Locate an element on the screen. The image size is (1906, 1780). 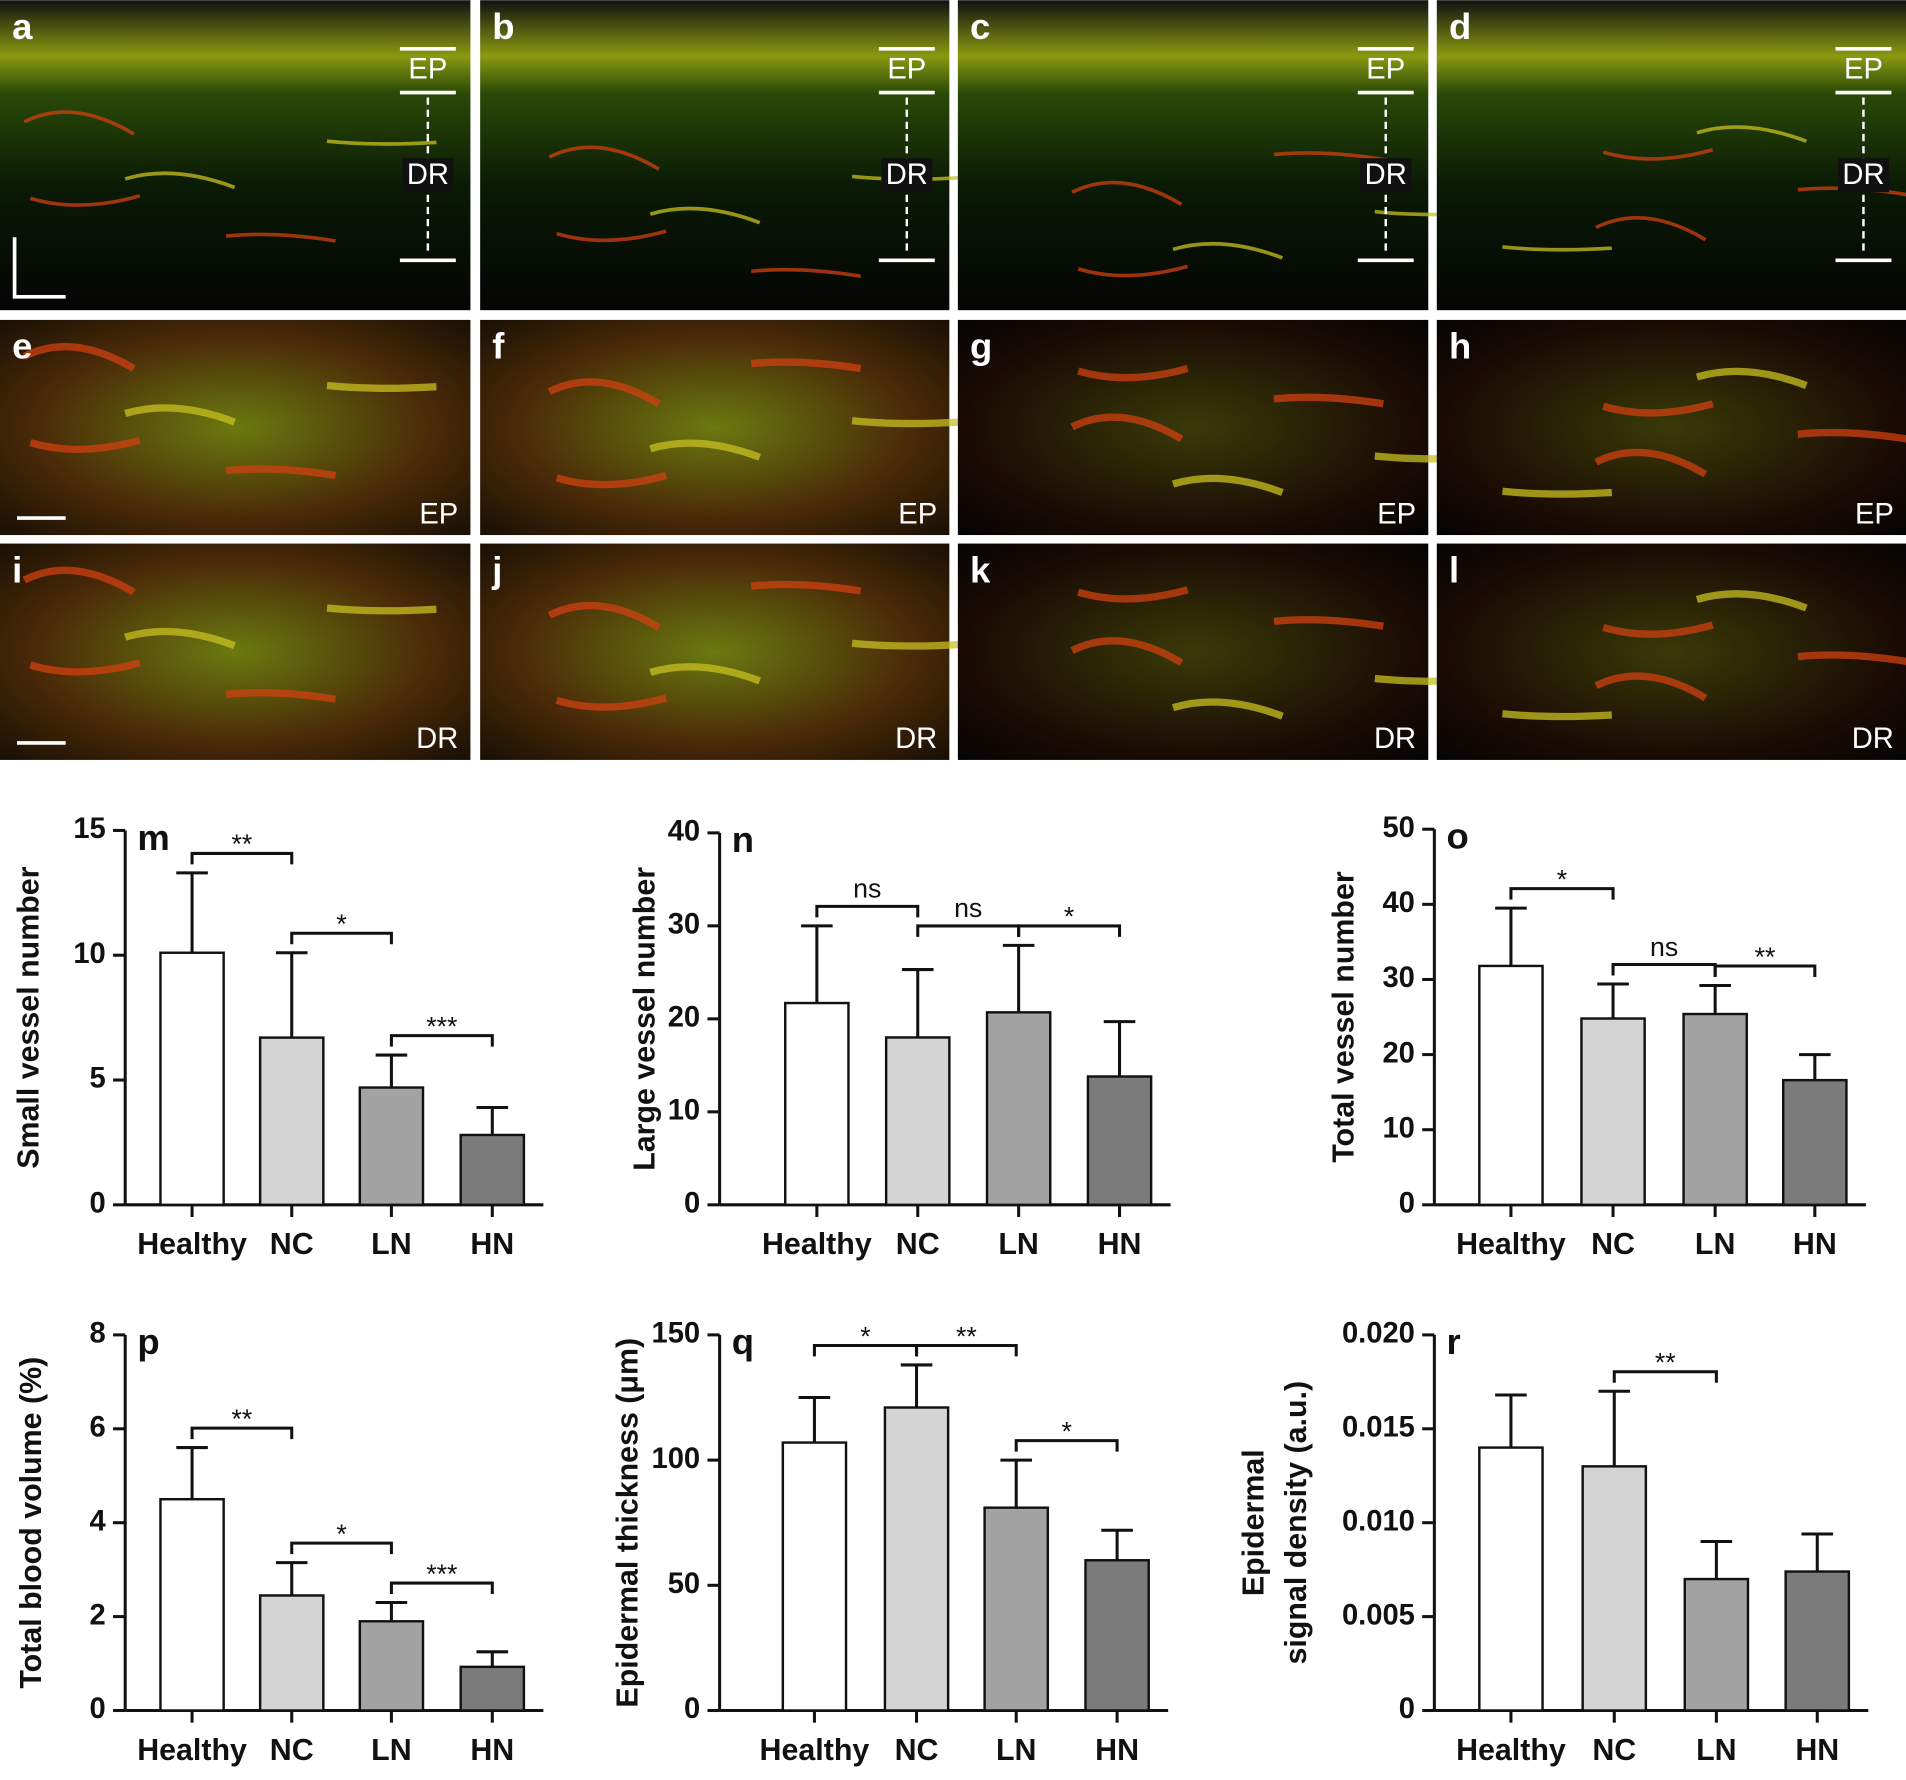
y-tick-label: 40 is located at coordinates (684, 832).